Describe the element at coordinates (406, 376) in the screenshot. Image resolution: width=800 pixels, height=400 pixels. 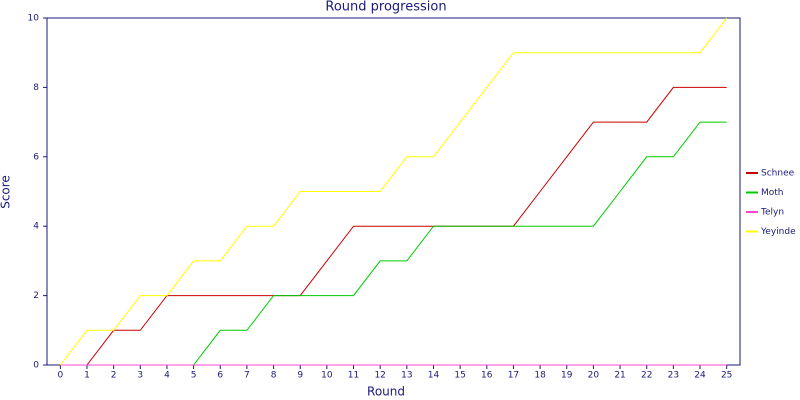
I see `x-tick-label: 13` at that location.